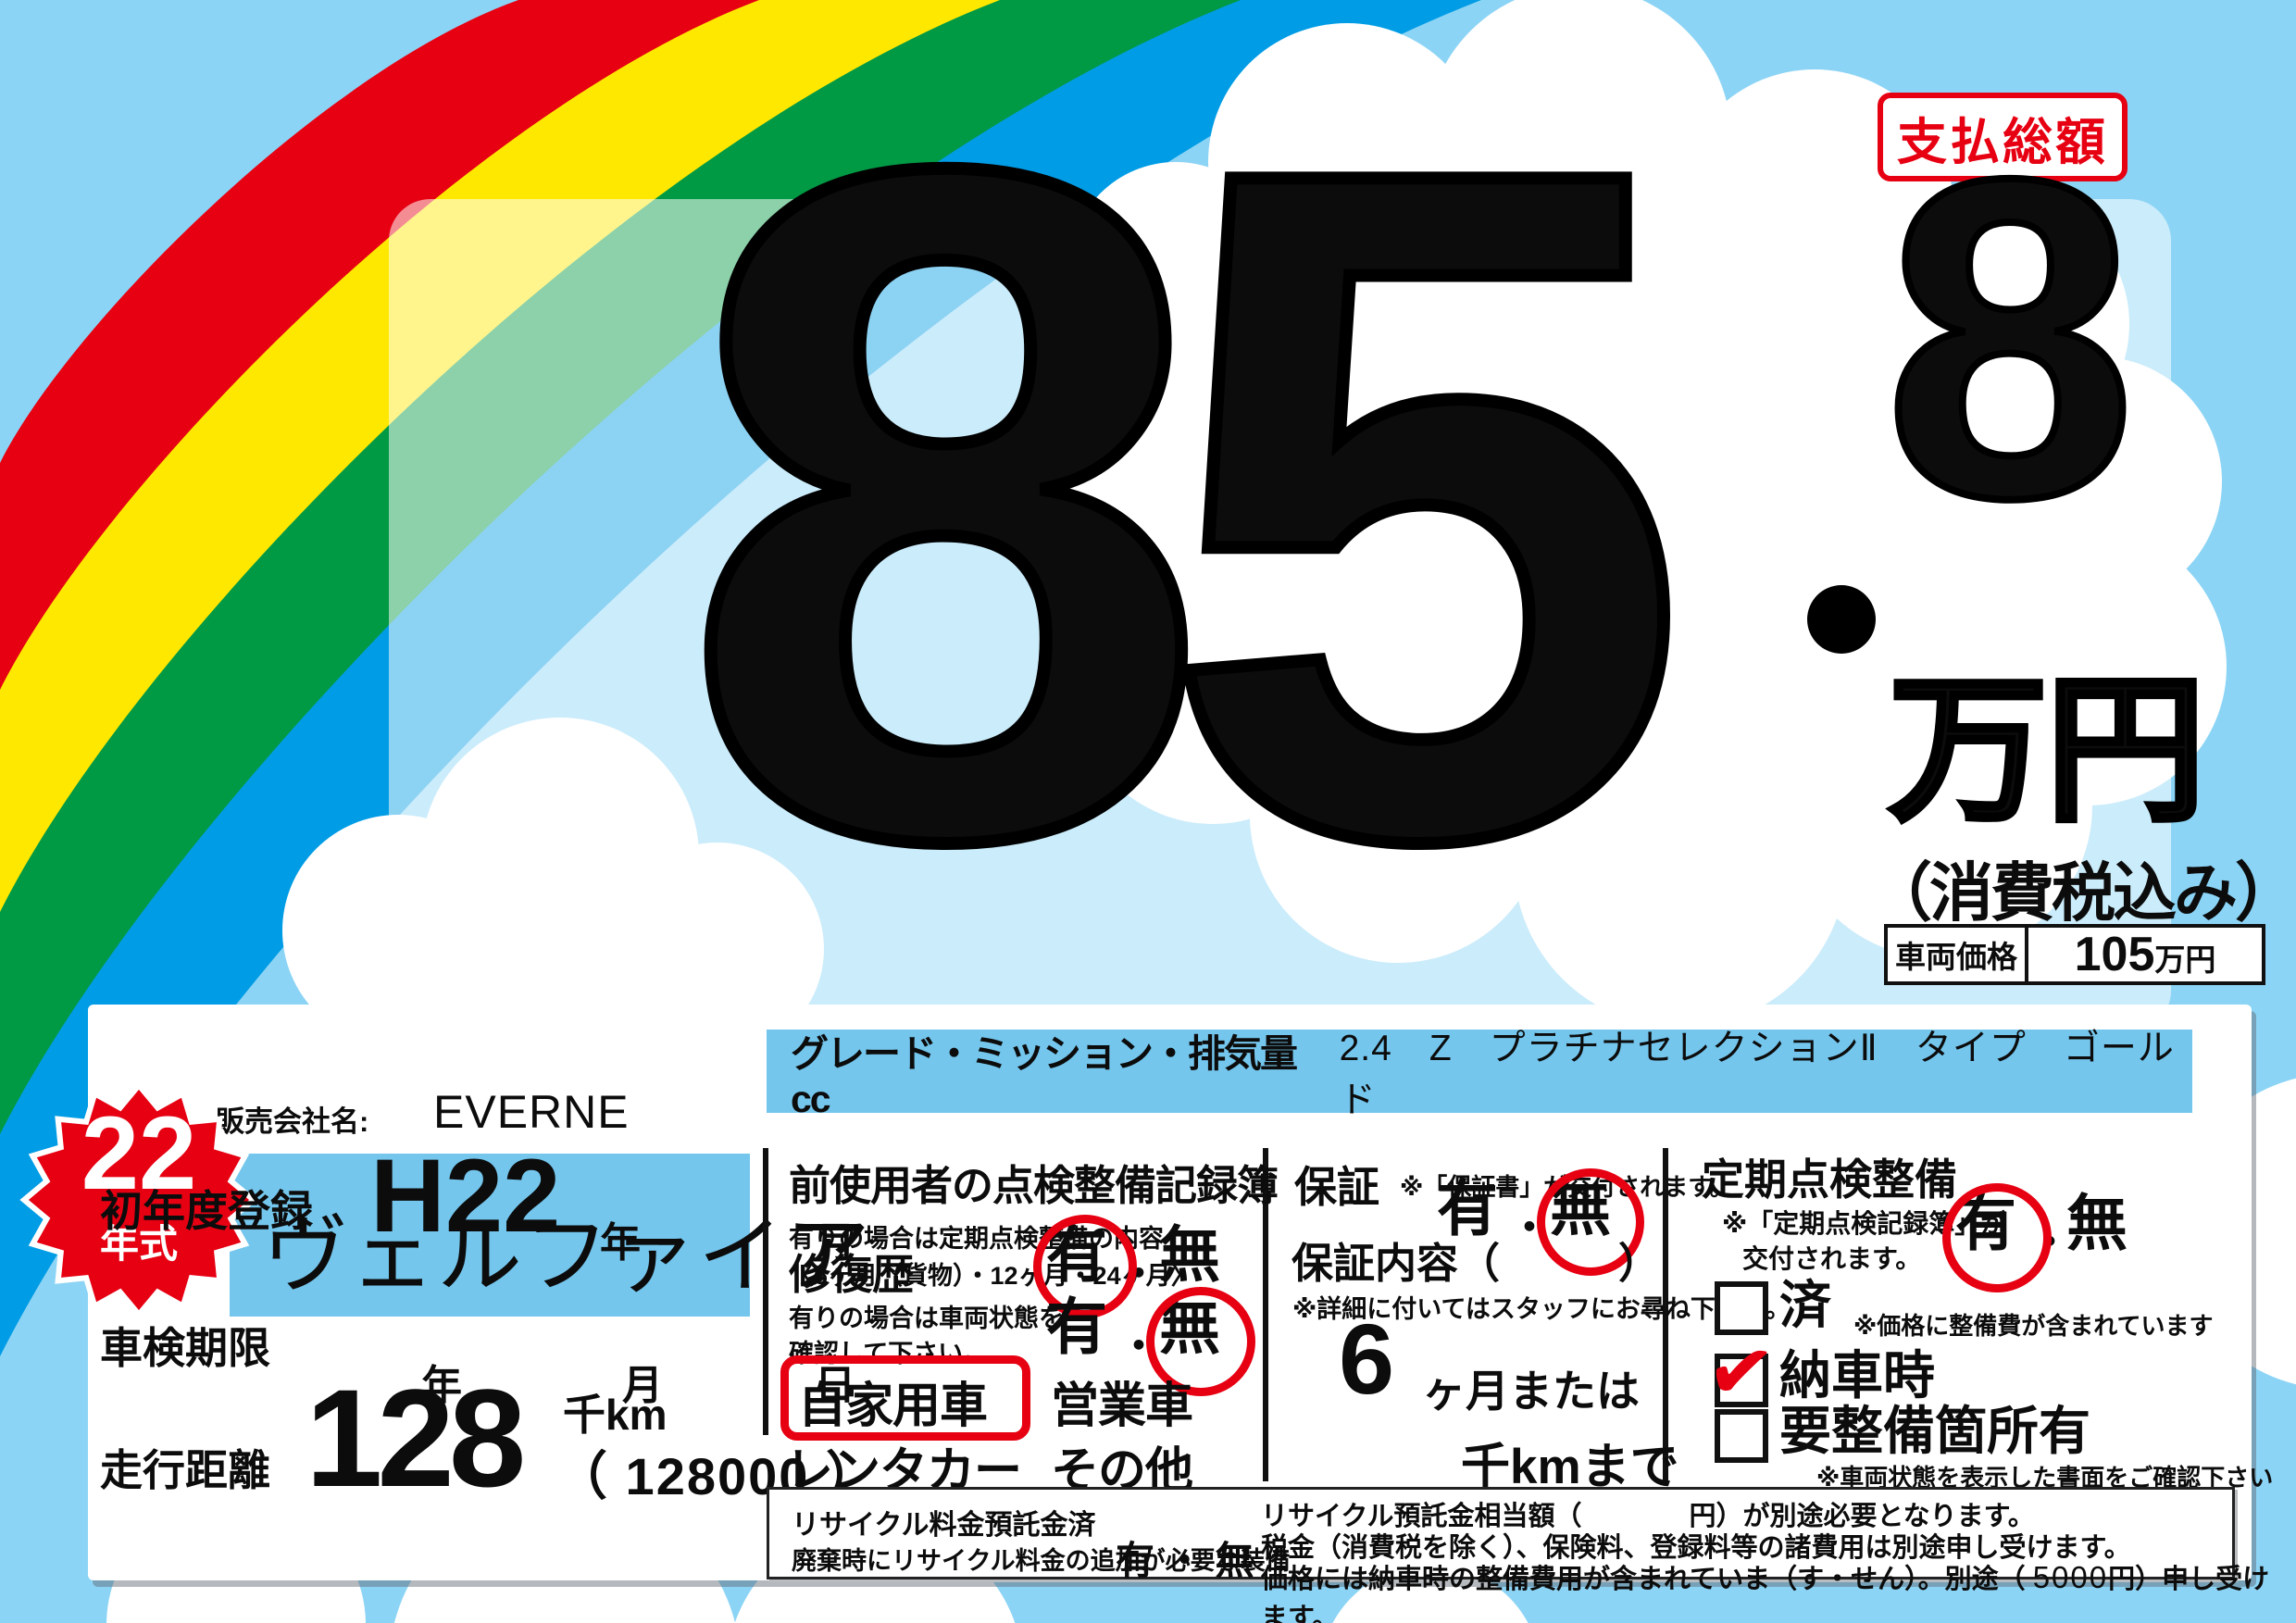 Image resolution: width=2296 pixels, height=1623 pixels. I want to click on warranty-staff-note: ※詳細に付いてはスタッフにお尋ね下さい。, so click(1541, 1309).